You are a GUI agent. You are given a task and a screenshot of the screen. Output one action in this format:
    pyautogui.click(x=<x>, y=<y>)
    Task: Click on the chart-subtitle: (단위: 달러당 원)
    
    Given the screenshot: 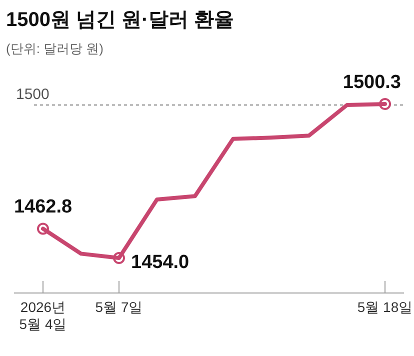 What is the action you would take?
    pyautogui.click(x=55, y=48)
    